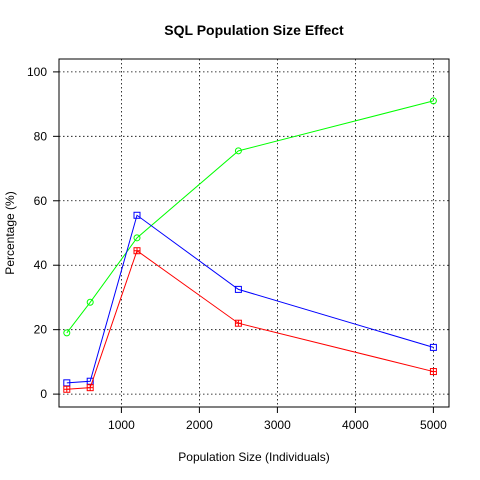 The width and height of the screenshot is (480, 480). Describe the element at coordinates (41, 330) in the screenshot. I see `y-tick-label-1: 20` at that location.